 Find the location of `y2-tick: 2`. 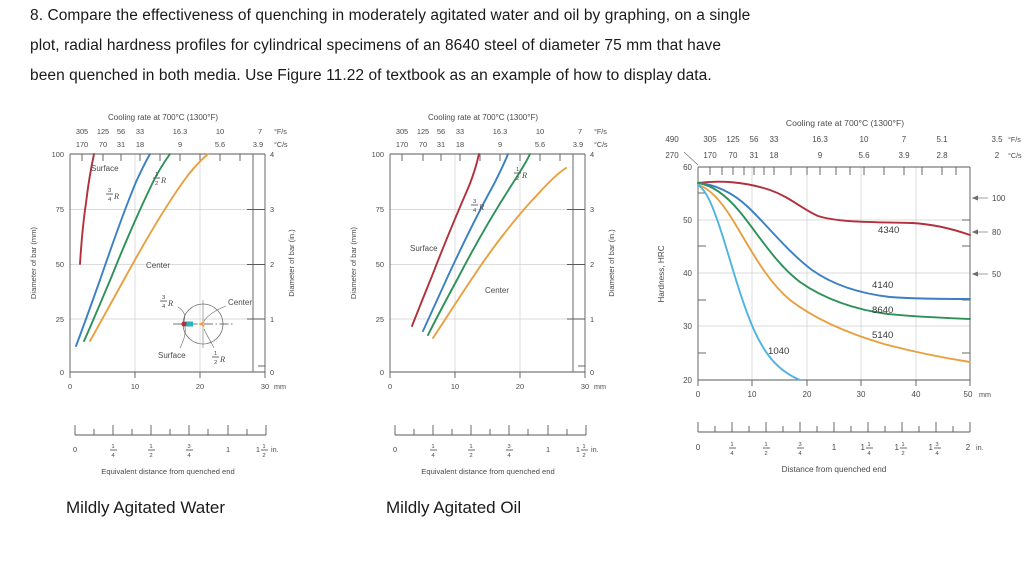

y2-tick: 2 is located at coordinates (272, 264).